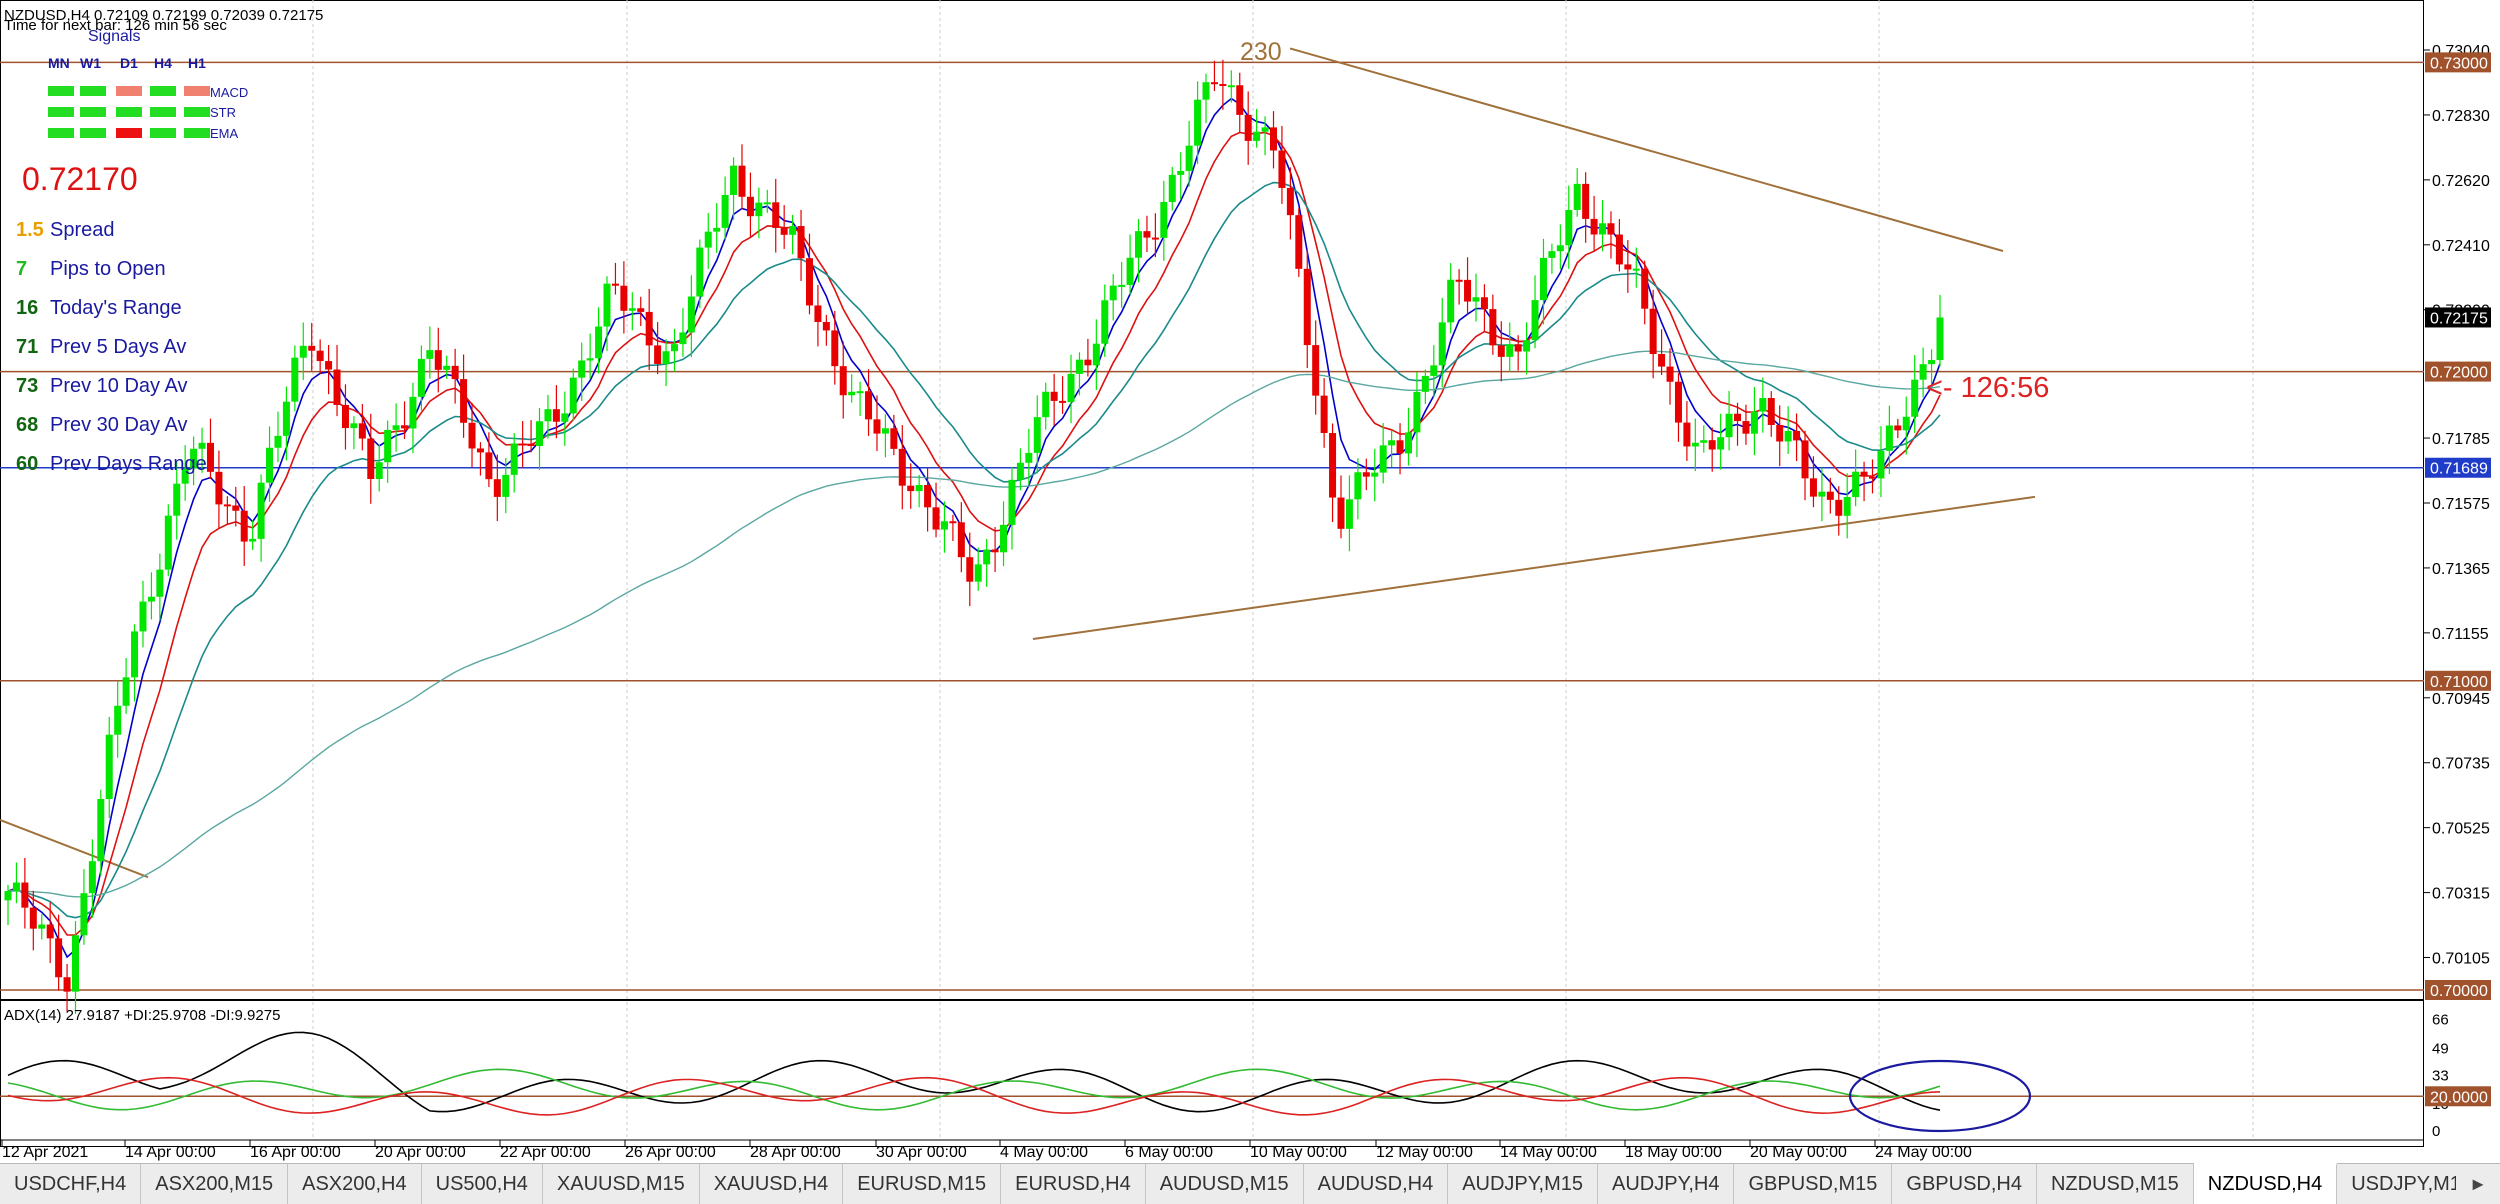  What do you see at coordinates (1424, 1152) in the screenshot?
I see `time-tick-label: 12 May 00:00` at bounding box center [1424, 1152].